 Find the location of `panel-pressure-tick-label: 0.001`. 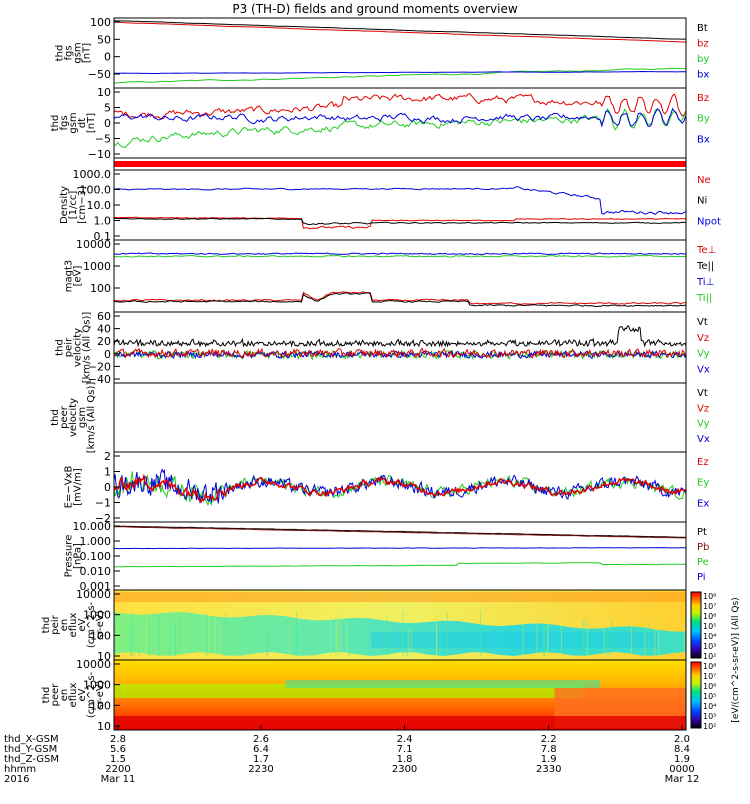

panel-pressure-tick-label: 0.001 is located at coordinates (96, 586).